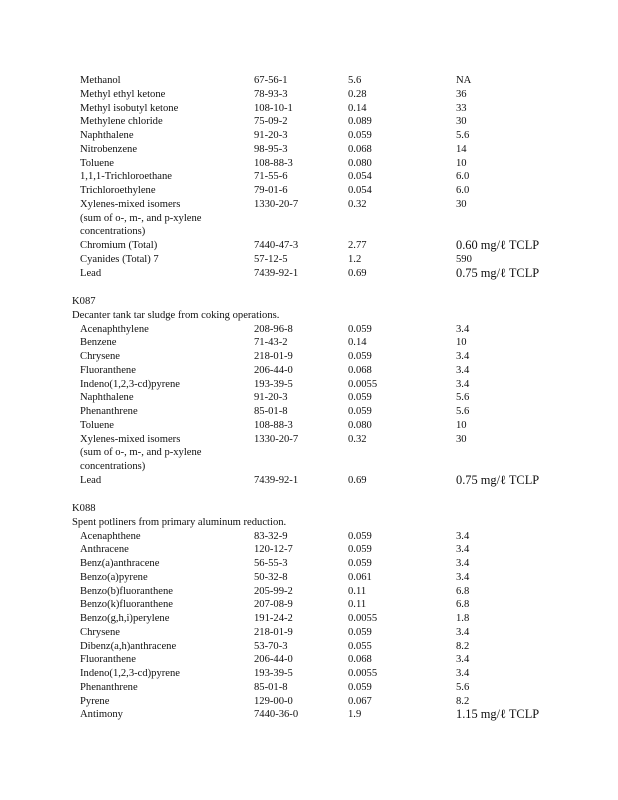 Image resolution: width=618 pixels, height=800 pixels. I want to click on cell-cas: 108-10-1, so click(273, 108).